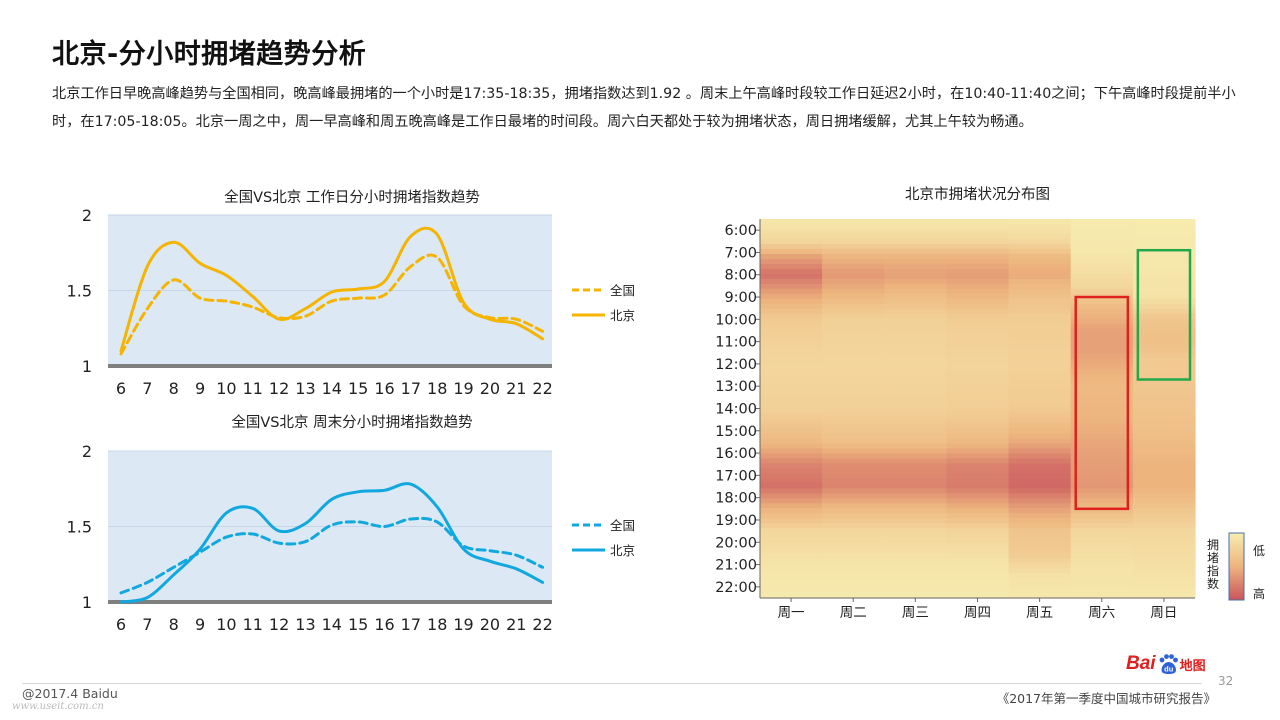  Describe the element at coordinates (1213, 564) in the screenshot. I see `colorbar-title: 拥堵指数` at that location.